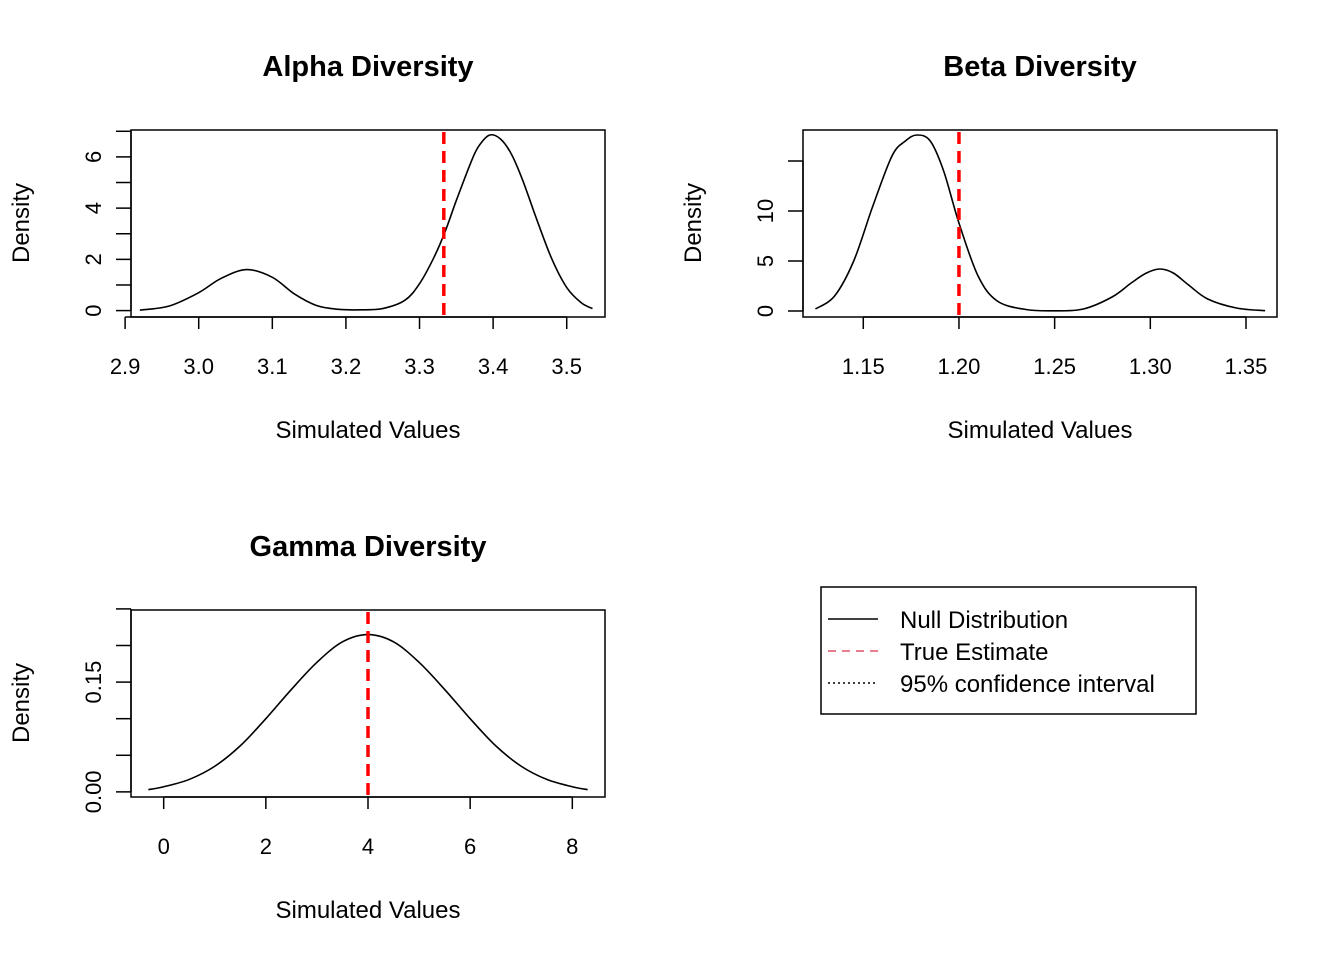 The height and width of the screenshot is (960, 1344). Describe the element at coordinates (959, 366) in the screenshot. I see `x-tick-label: 1.20` at that location.